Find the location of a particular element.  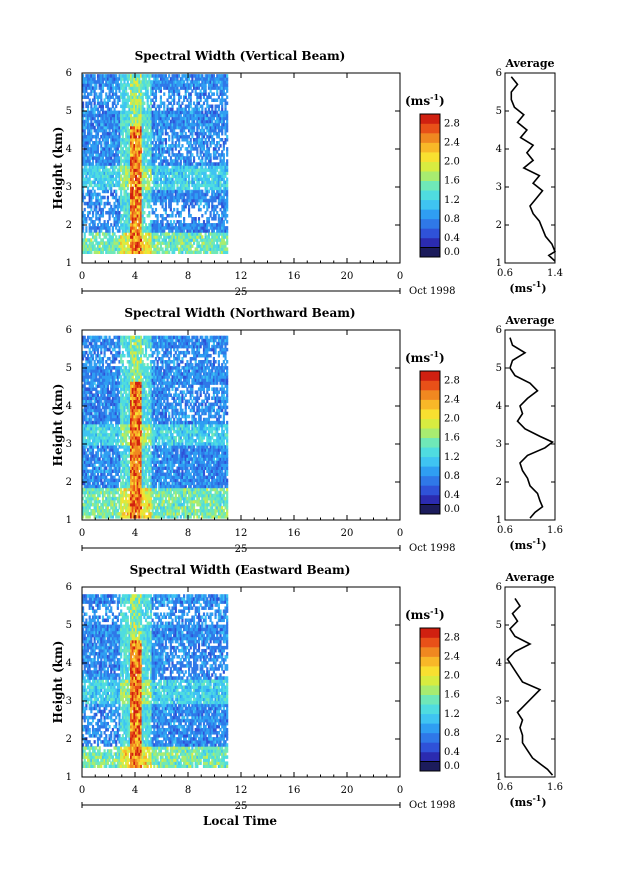

y-tick-label: 1 is located at coordinates (69, 263).